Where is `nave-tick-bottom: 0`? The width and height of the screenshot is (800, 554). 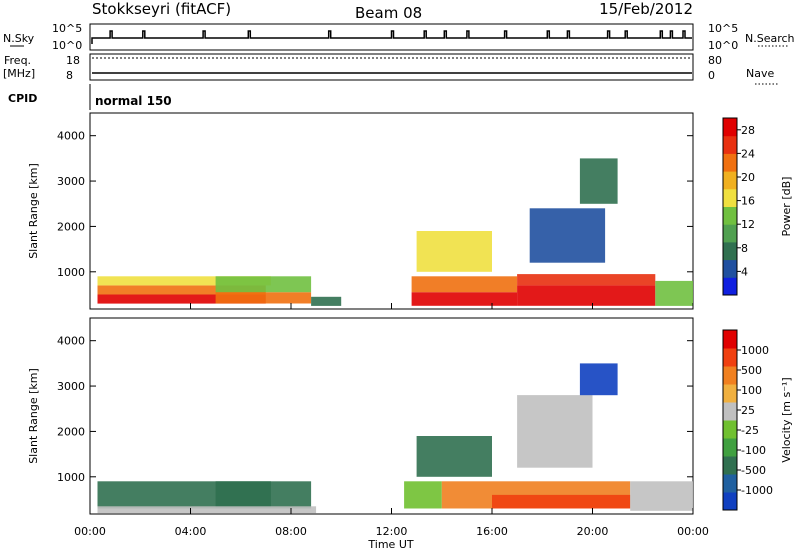 nave-tick-bottom: 0 is located at coordinates (711, 75).